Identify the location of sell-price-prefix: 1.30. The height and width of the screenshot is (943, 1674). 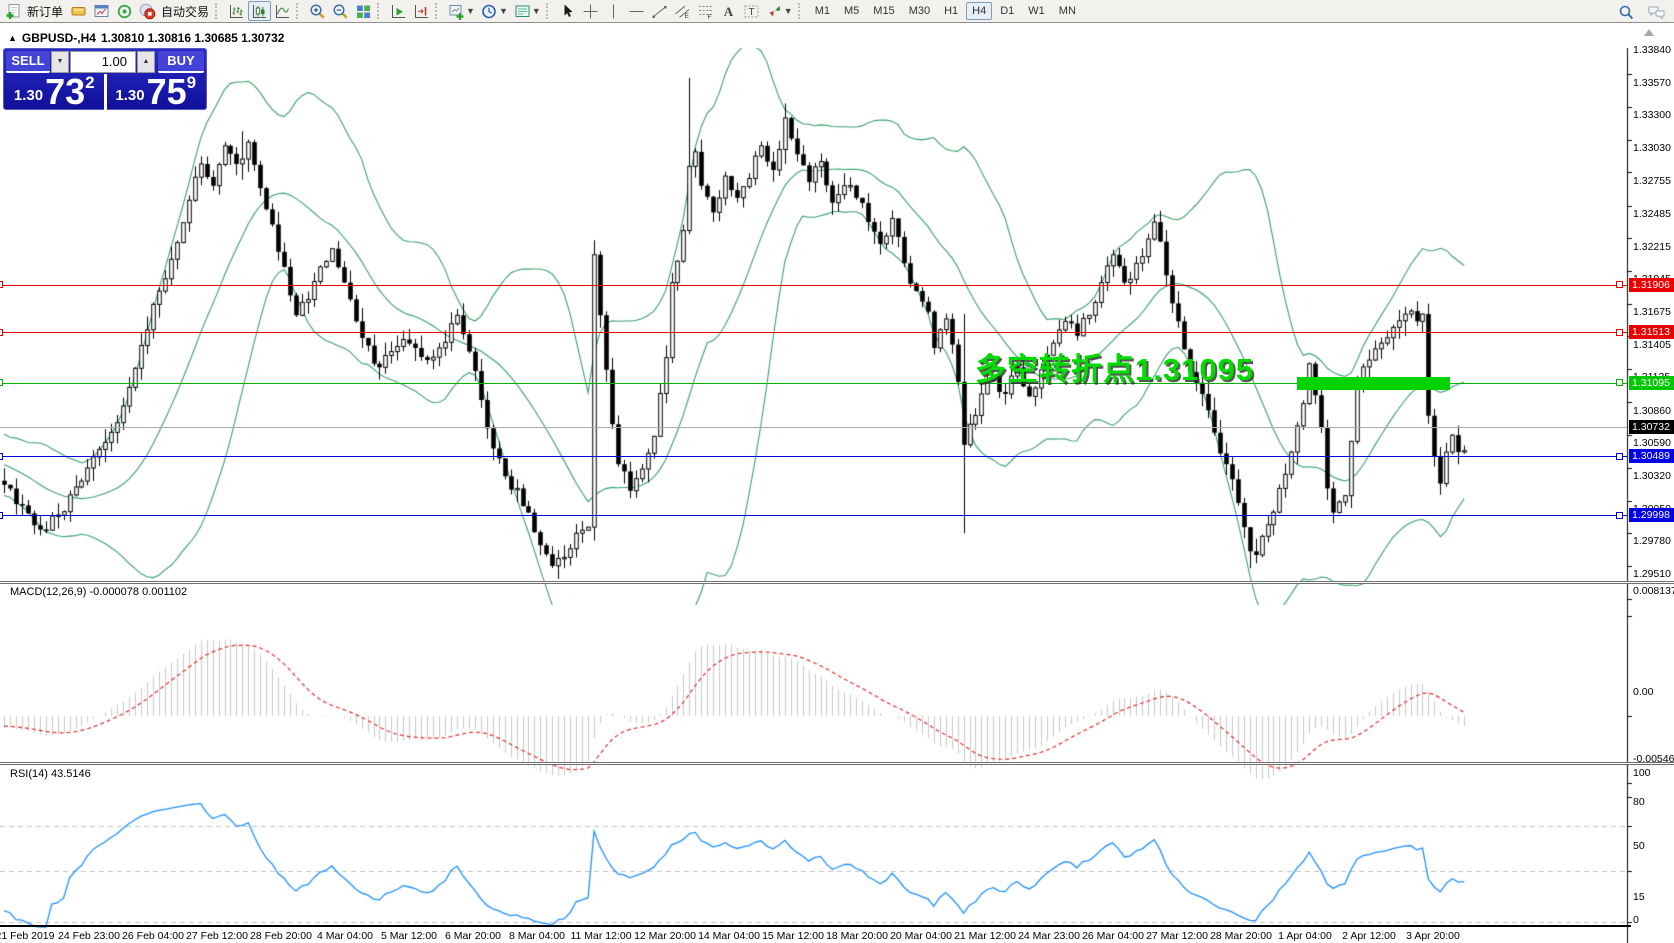
(28, 95).